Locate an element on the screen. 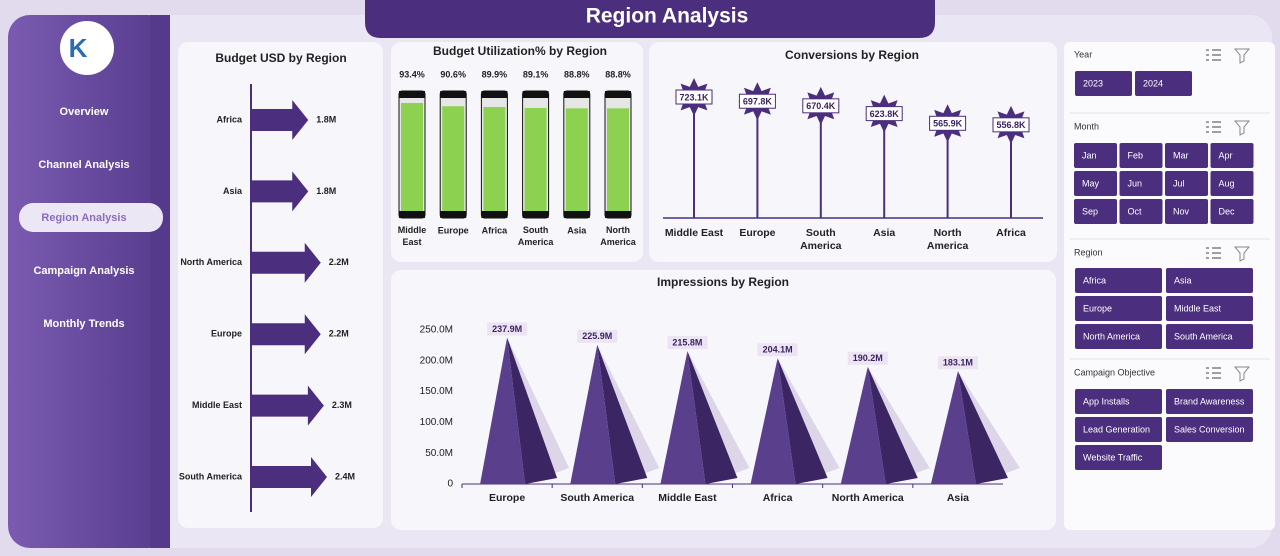 The image size is (1280, 556). slicer-item: Lead Generation is located at coordinates (1116, 429).